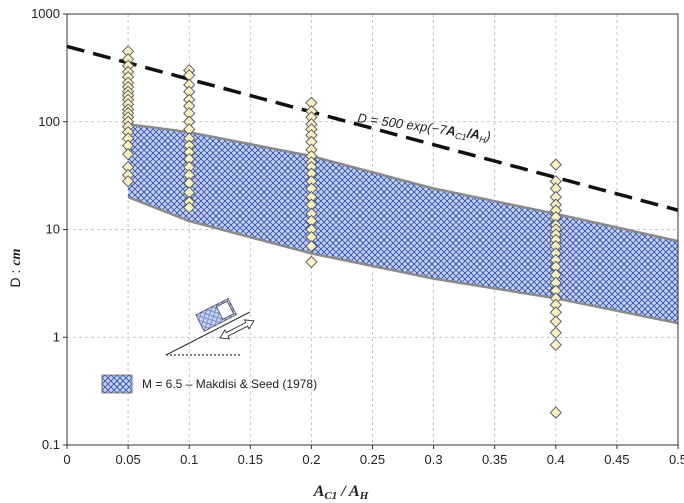 Image resolution: width=684 pixels, height=503 pixels. I want to click on x-tick-label: 0.05, so click(127, 459).